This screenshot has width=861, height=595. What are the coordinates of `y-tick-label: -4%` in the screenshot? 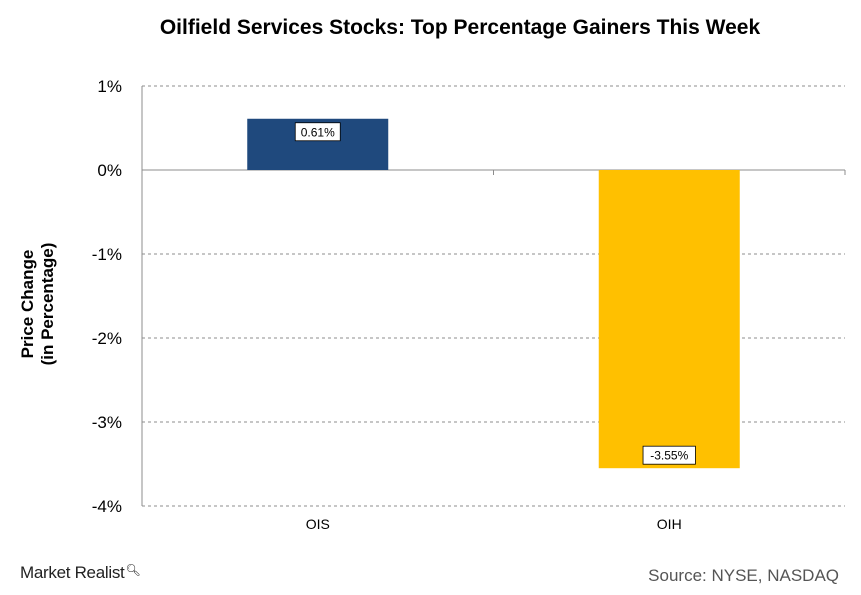 It's located at (107, 506).